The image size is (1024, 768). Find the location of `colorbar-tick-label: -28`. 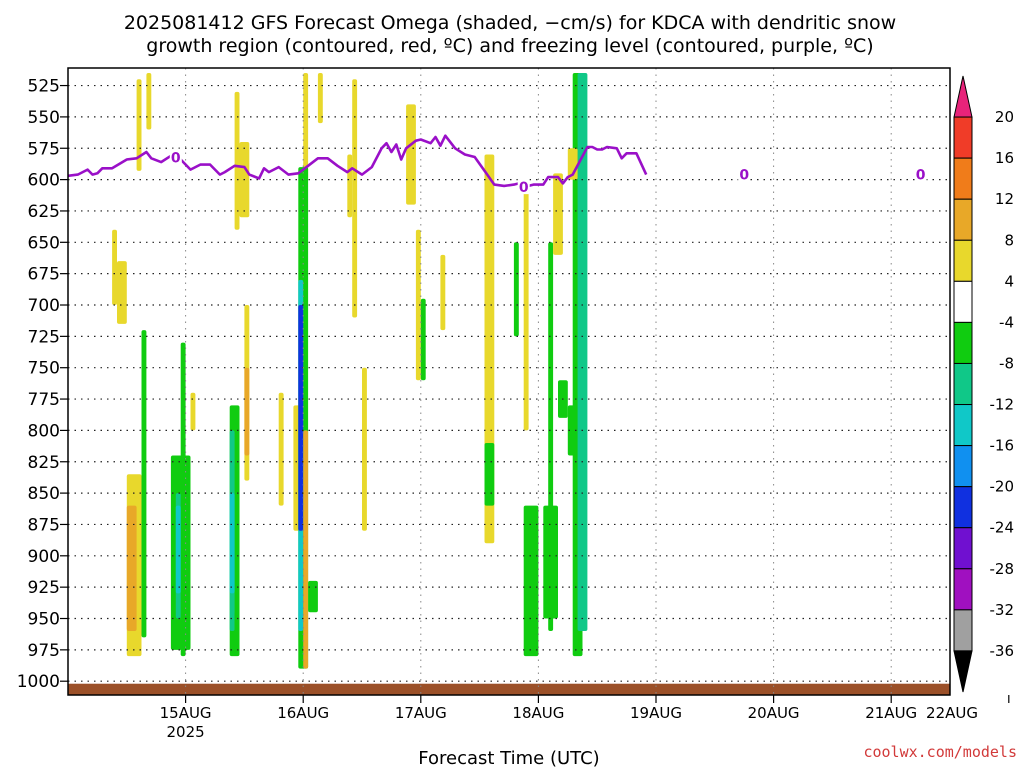

colorbar-tick-label: -28 is located at coordinates (1002, 569).